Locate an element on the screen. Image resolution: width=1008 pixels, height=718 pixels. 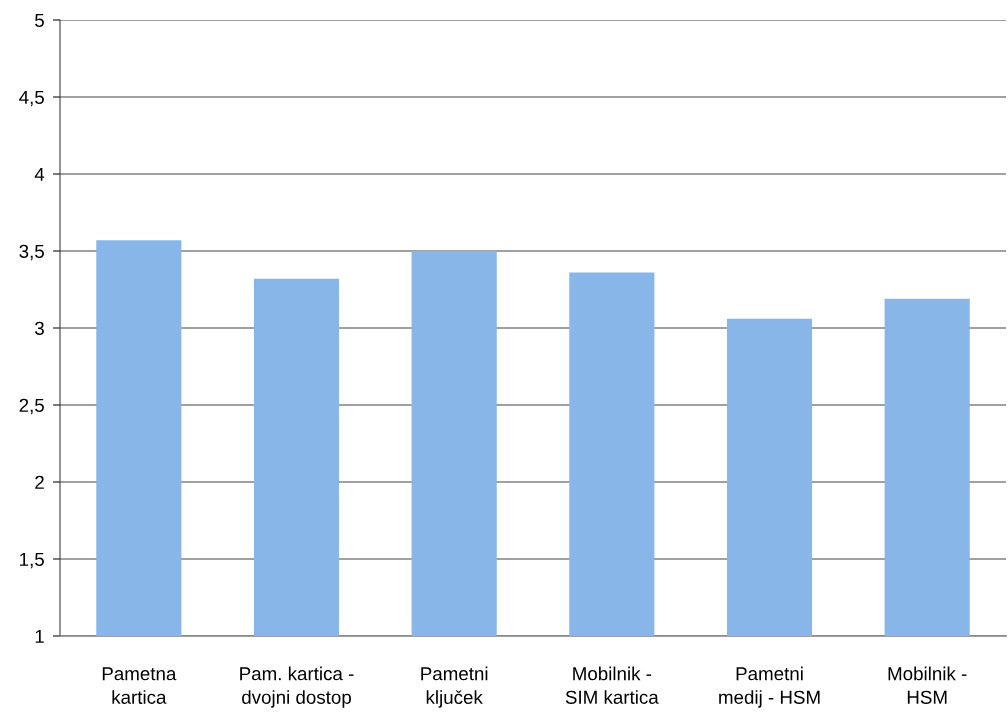
y-tick-label: 1,5 is located at coordinates (32, 560).